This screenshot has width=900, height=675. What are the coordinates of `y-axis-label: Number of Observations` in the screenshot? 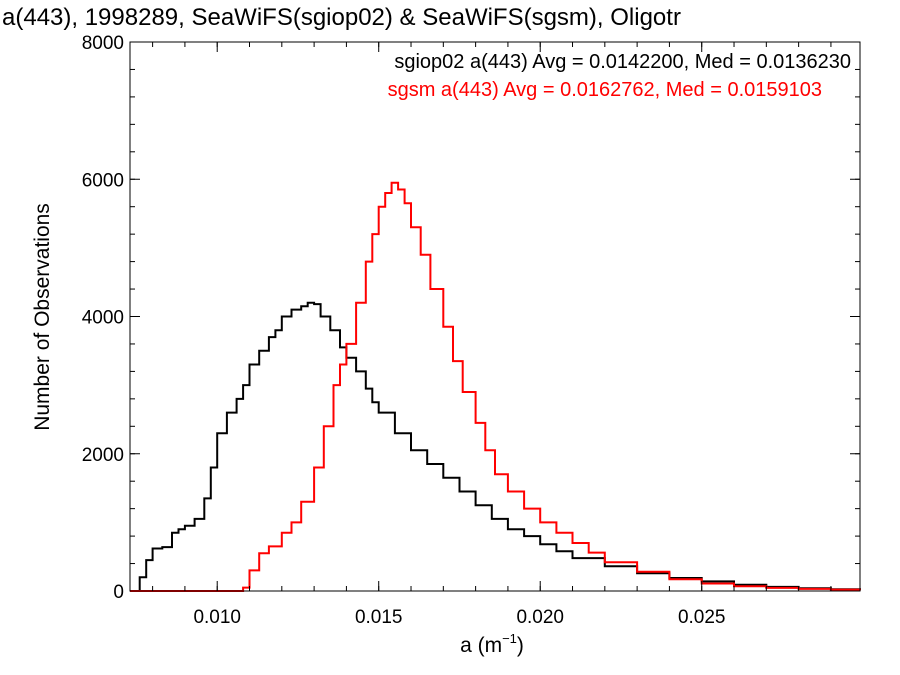 It's located at (42, 317).